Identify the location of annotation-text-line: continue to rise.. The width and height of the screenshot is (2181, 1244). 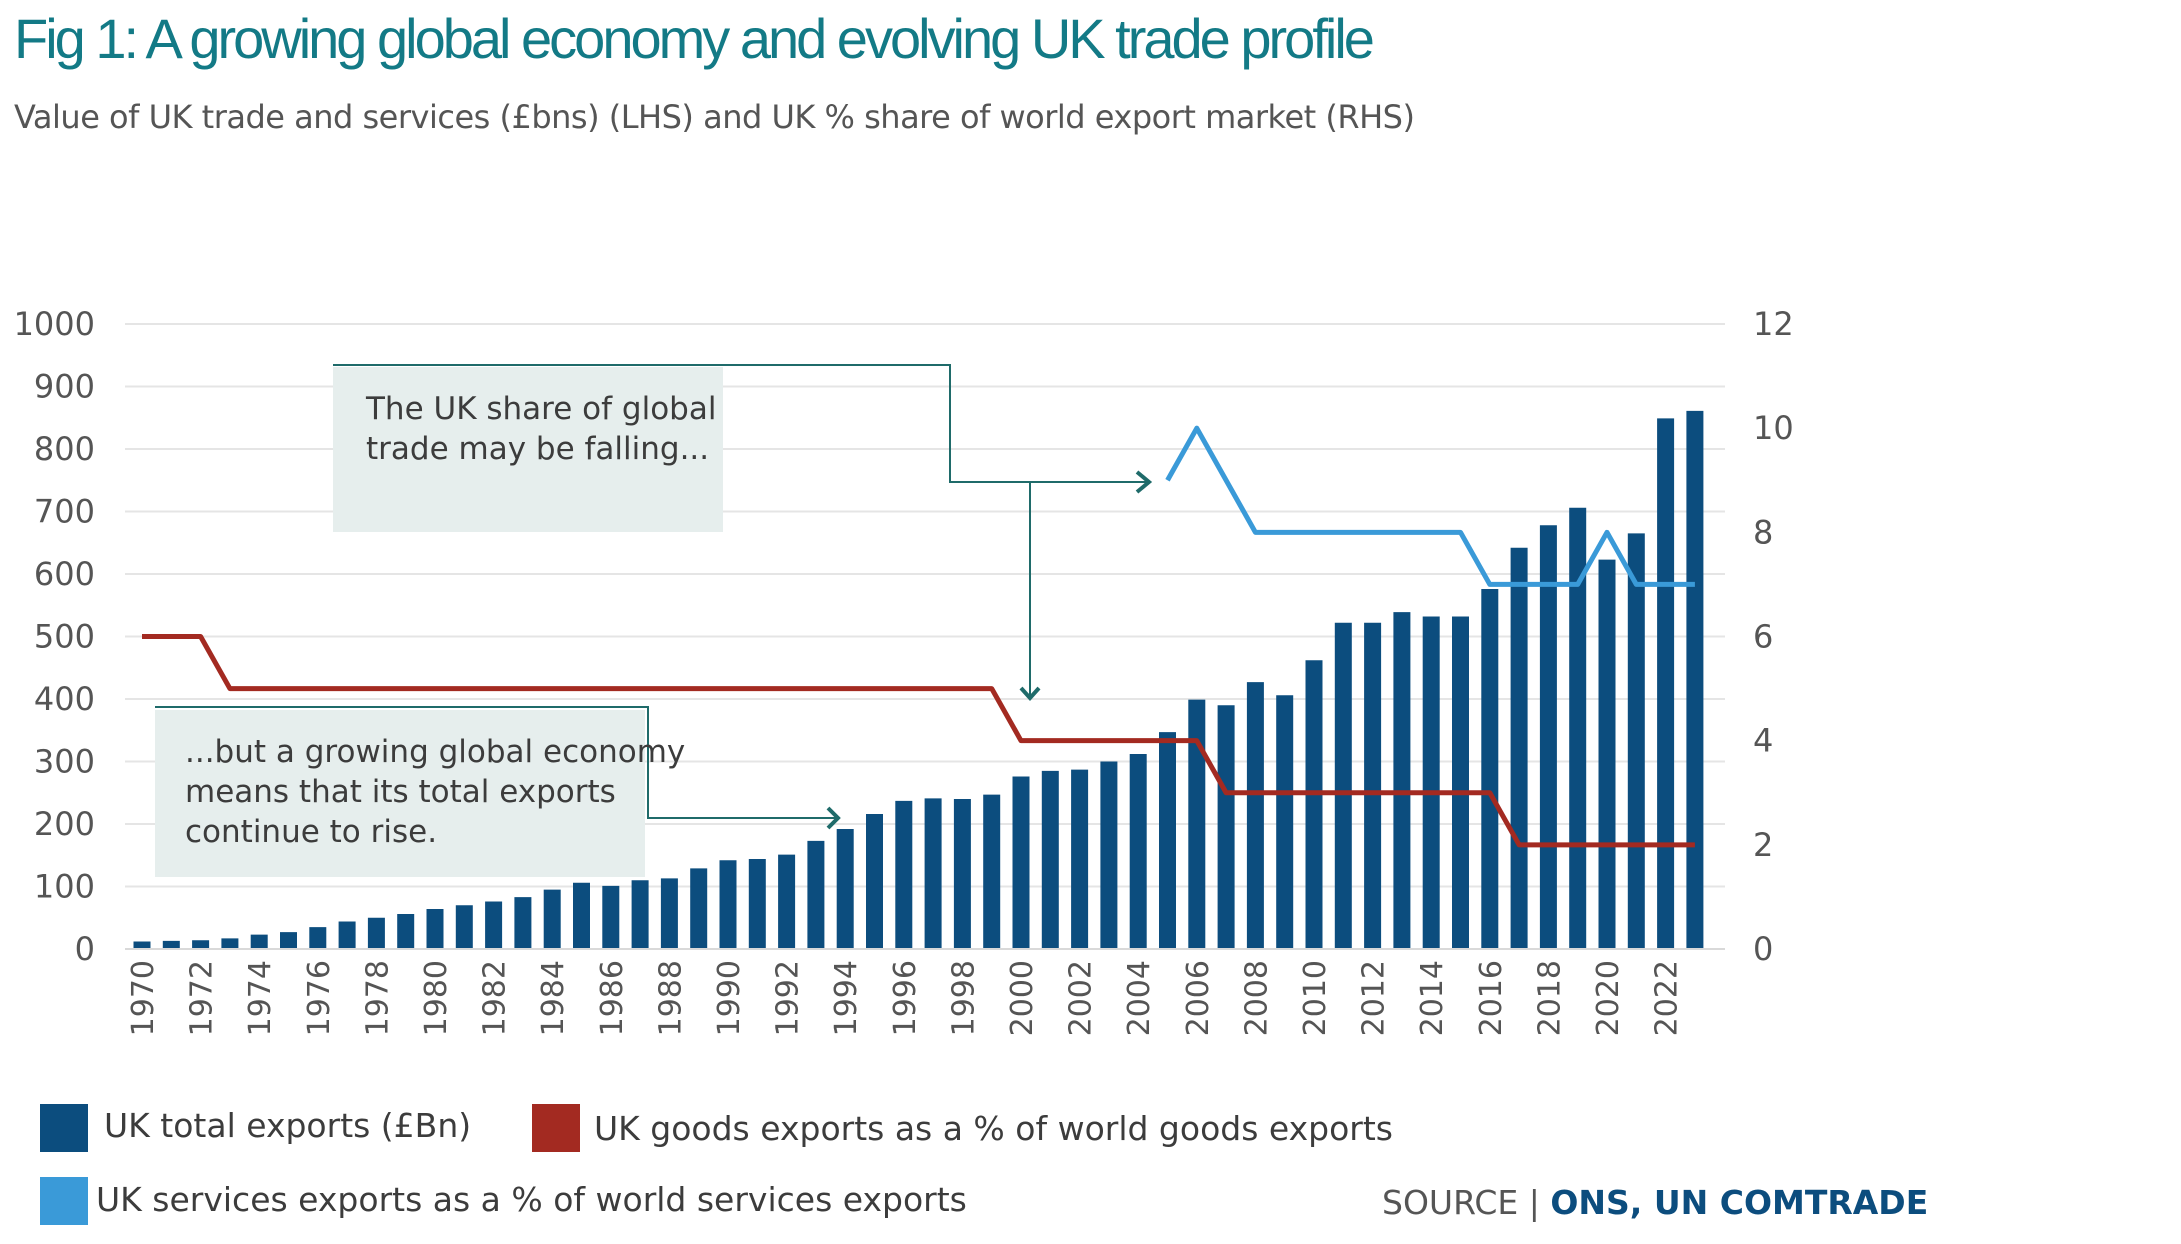
(311, 832).